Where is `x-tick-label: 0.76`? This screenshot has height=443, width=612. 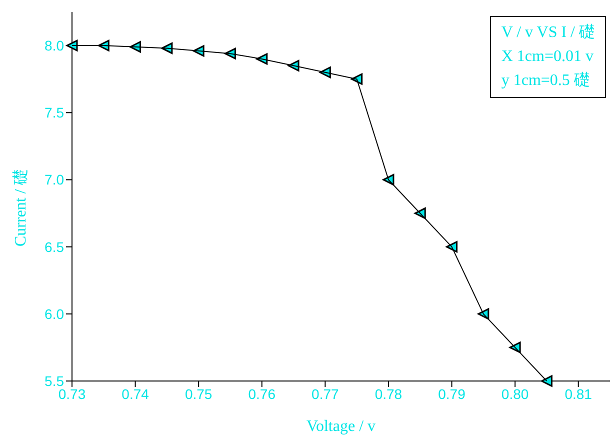
x-tick-label: 0.76 is located at coordinates (262, 394).